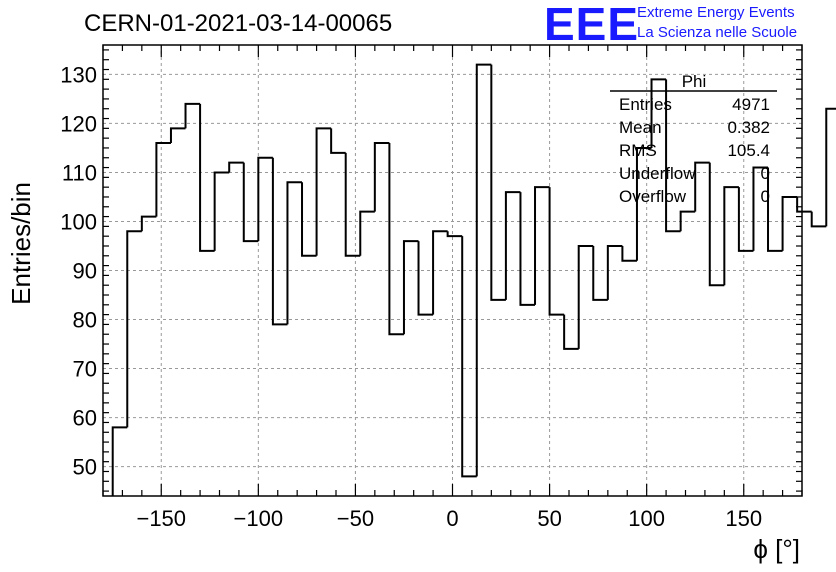  Describe the element at coordinates (653, 196) in the screenshot. I see `stats-row-label: Overflow` at that location.